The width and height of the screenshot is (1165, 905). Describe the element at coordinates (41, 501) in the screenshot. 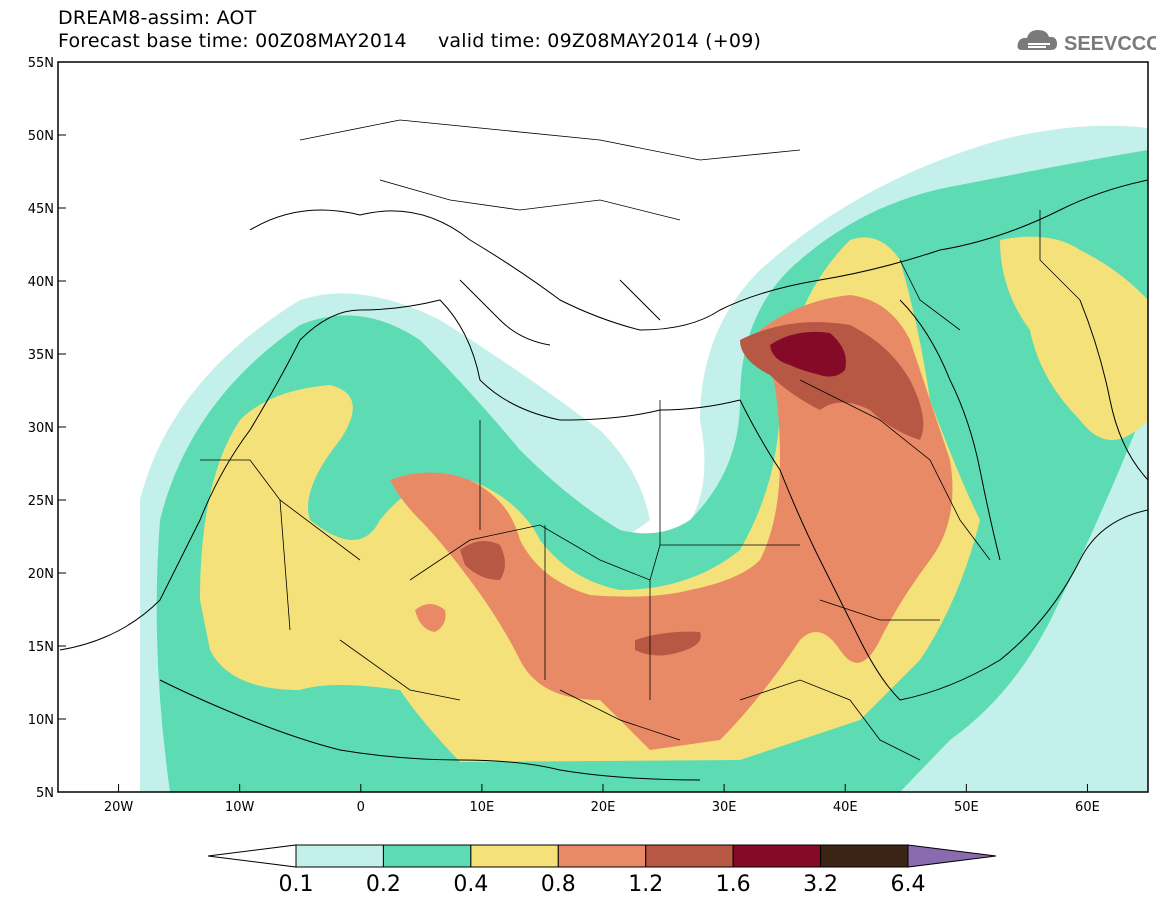

I see `lat-tick-label: 25N` at that location.